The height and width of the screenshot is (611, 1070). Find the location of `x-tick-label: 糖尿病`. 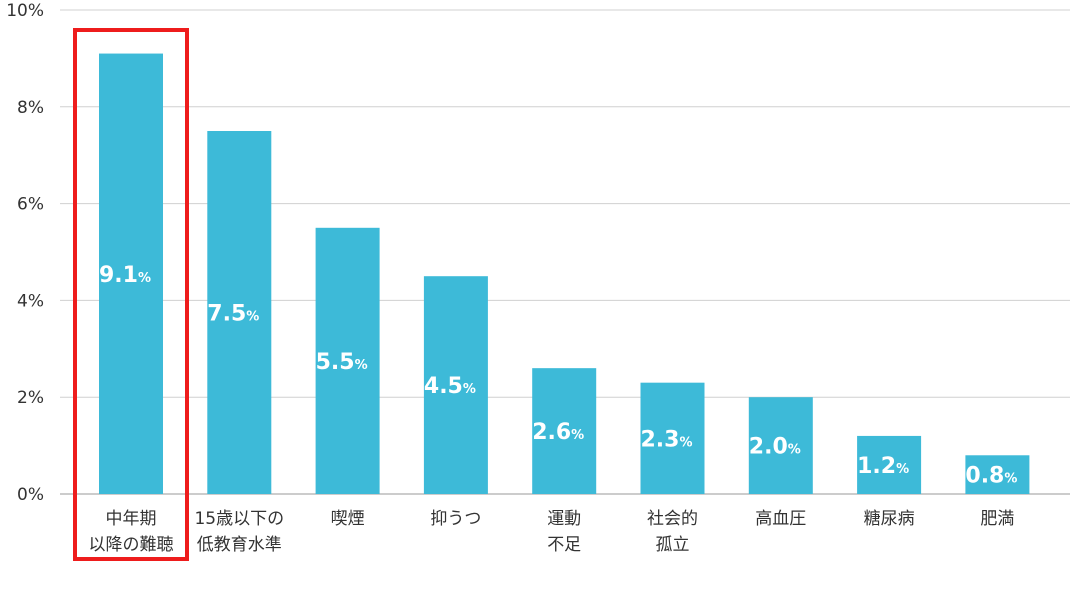

x-tick-label: 糖尿病 is located at coordinates (889, 519).